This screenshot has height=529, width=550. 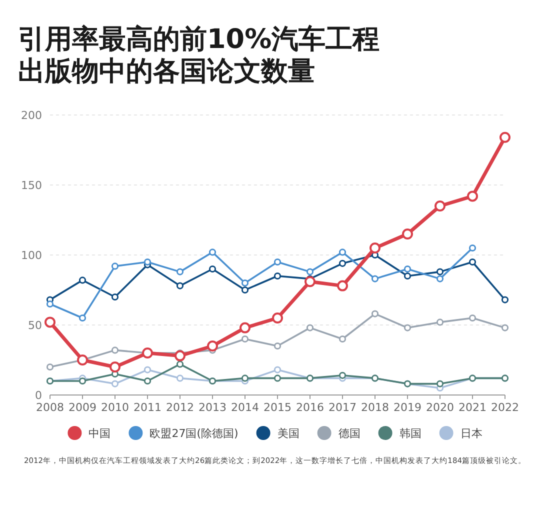 What do you see at coordinates (505, 407) in the screenshot?
I see `x-tick-label: 2022` at bounding box center [505, 407].